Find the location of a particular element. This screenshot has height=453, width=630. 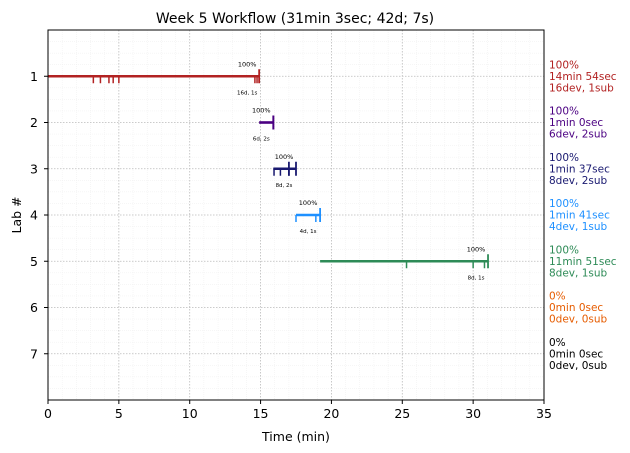

x-tick-label: 0 is located at coordinates (48, 413).